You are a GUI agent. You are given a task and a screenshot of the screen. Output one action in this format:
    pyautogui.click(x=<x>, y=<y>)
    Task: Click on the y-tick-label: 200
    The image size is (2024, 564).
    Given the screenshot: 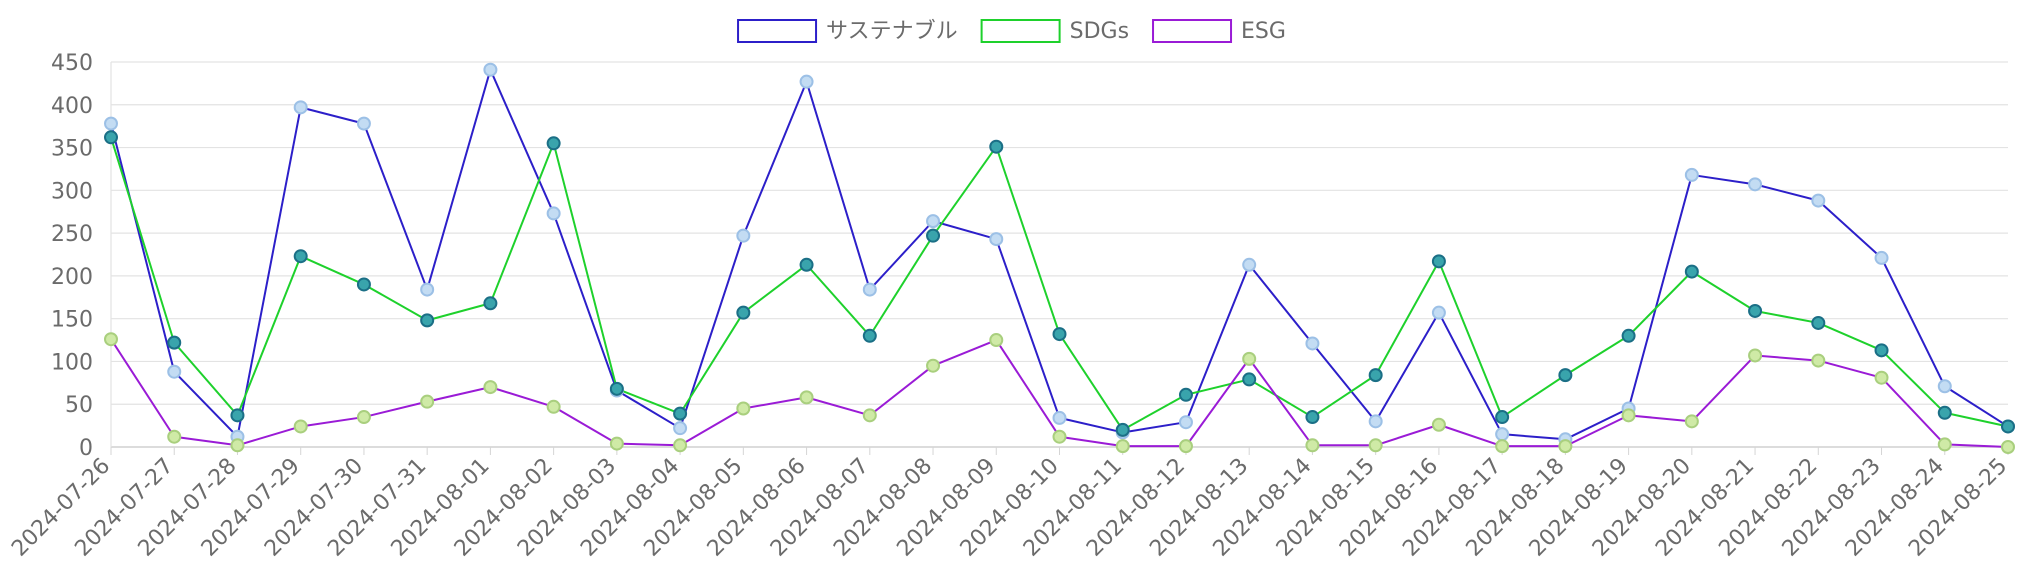 What is the action you would take?
    pyautogui.click(x=72, y=277)
    